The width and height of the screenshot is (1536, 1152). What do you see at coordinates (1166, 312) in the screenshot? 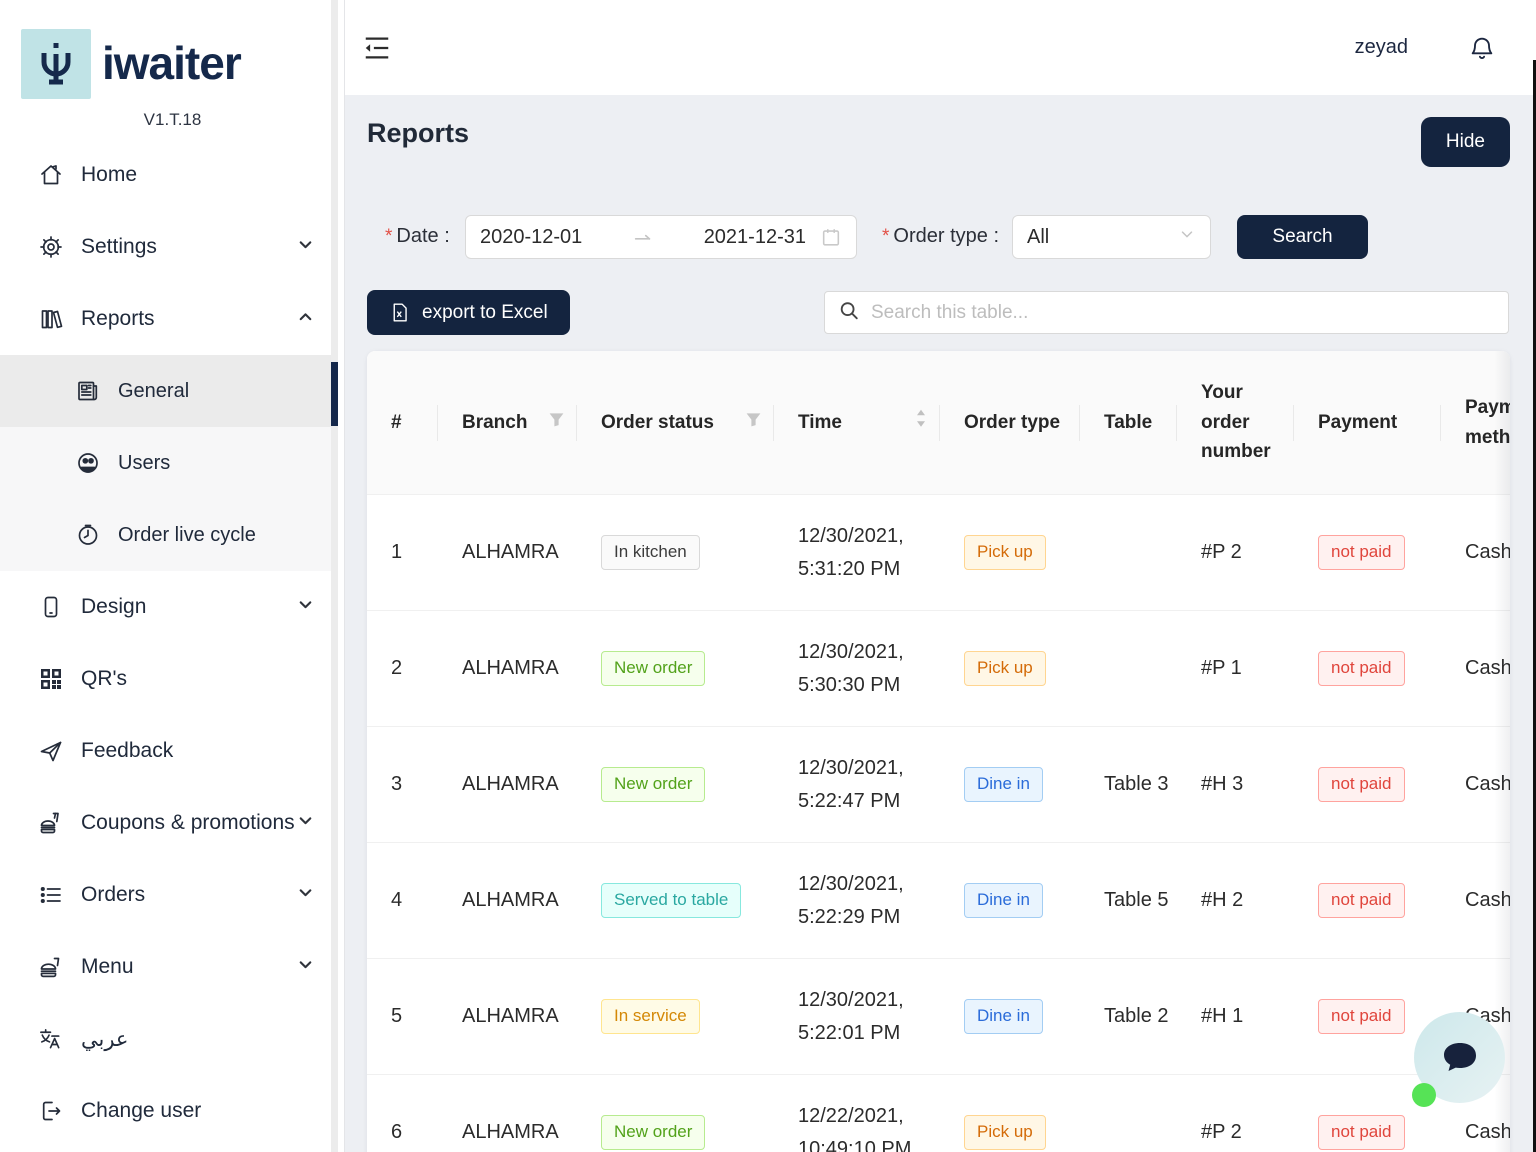
I see `table-search-input` at bounding box center [1166, 312].